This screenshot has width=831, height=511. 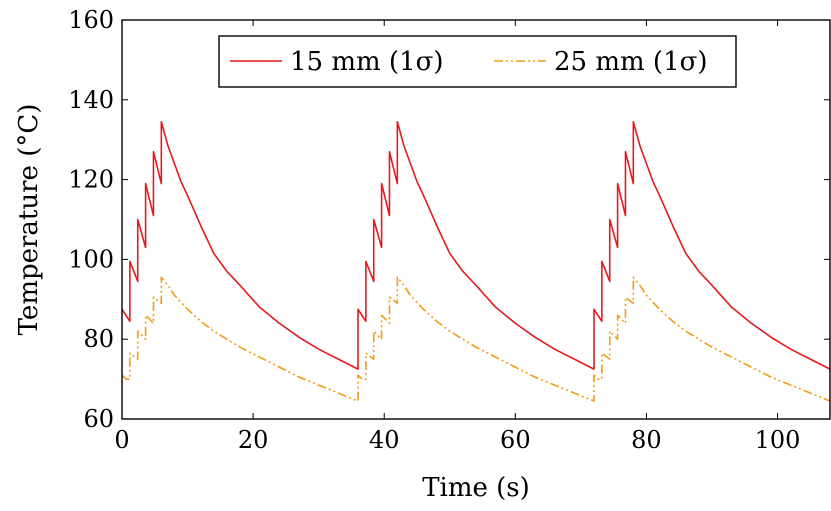 What do you see at coordinates (631, 62) in the screenshot?
I see `legend-label-2: 25 mm (1σ)` at bounding box center [631, 62].